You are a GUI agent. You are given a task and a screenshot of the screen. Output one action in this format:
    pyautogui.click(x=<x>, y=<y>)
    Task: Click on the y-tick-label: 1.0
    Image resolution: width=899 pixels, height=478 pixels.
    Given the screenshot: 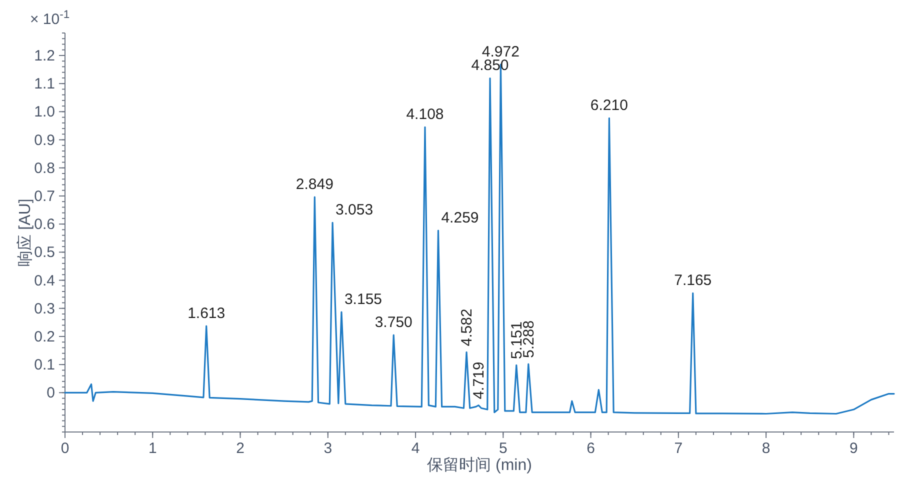 What is the action you would take?
    pyautogui.click(x=44, y=112)
    